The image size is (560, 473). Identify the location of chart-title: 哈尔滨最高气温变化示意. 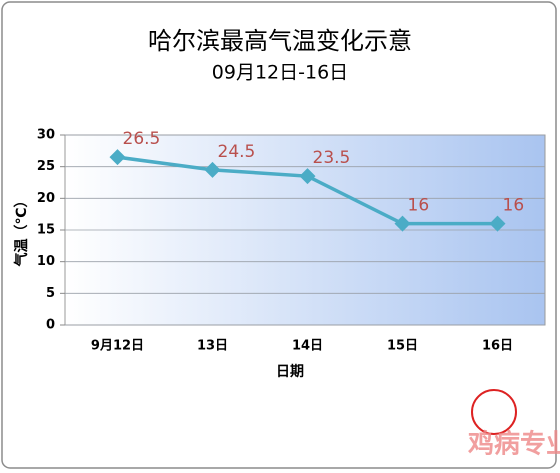
(280, 41).